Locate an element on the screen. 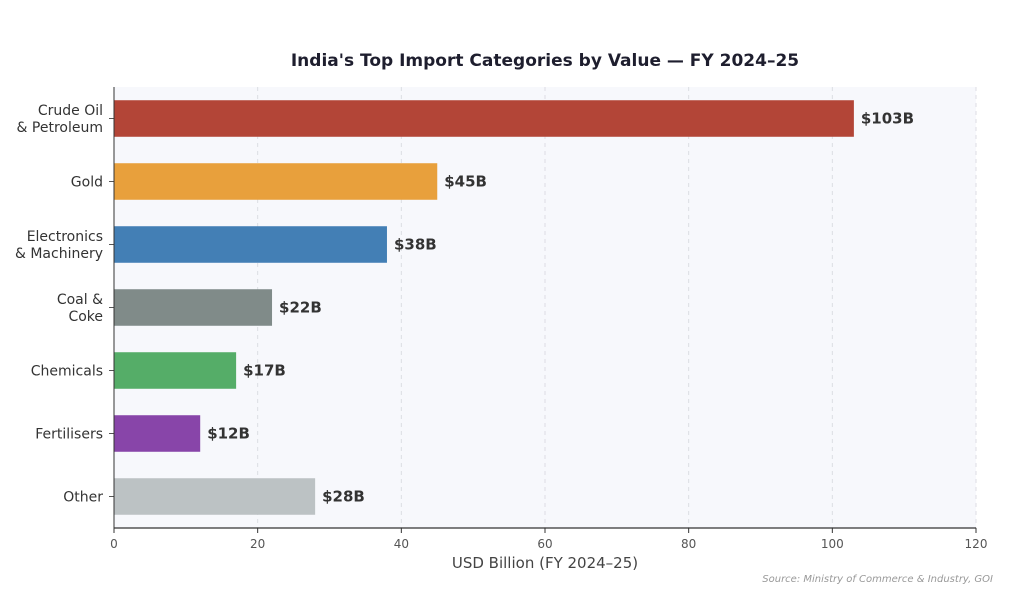  category-label-1: Gold is located at coordinates (87, 183).